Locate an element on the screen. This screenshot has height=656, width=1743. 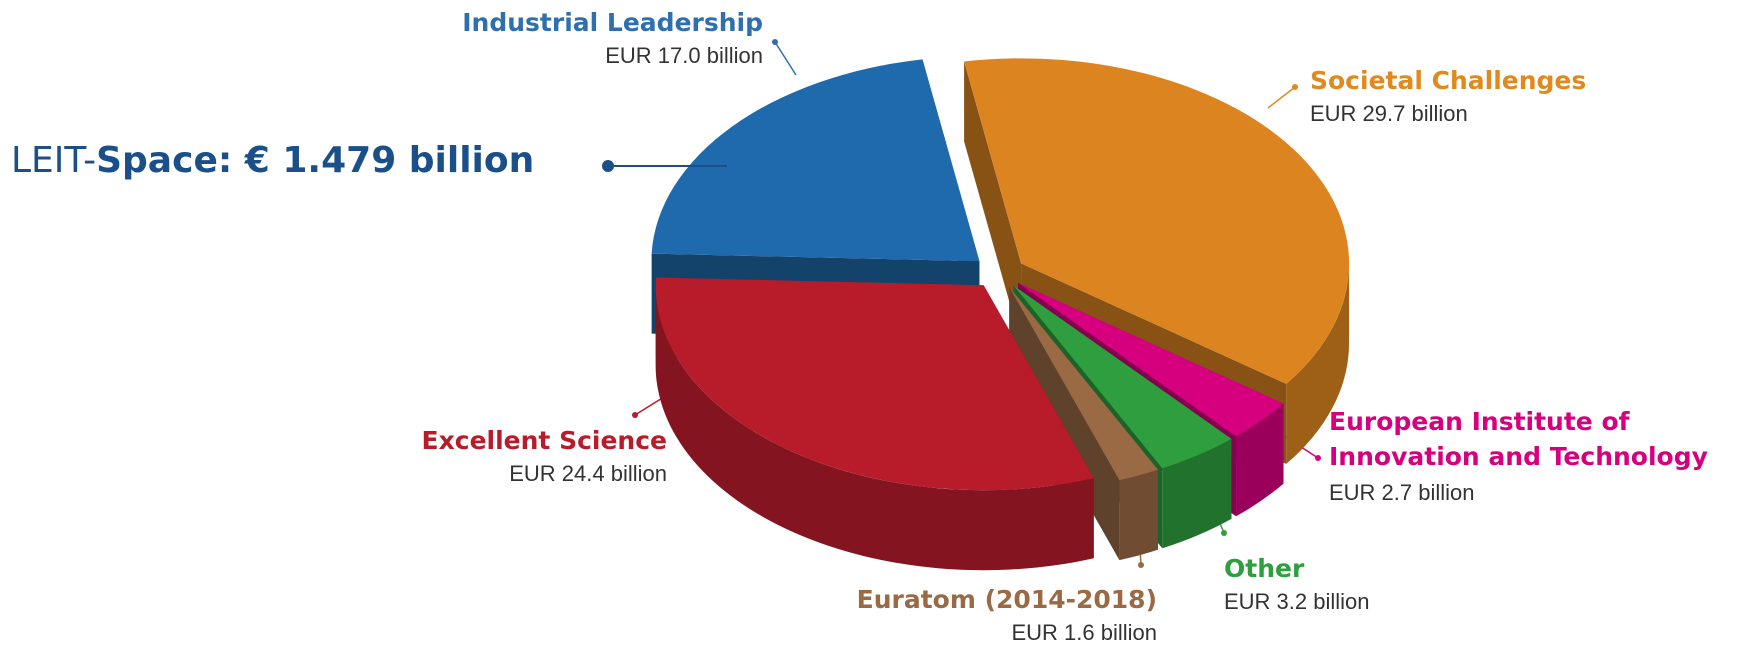
category-label: Industrial Leadership is located at coordinates (612, 22).